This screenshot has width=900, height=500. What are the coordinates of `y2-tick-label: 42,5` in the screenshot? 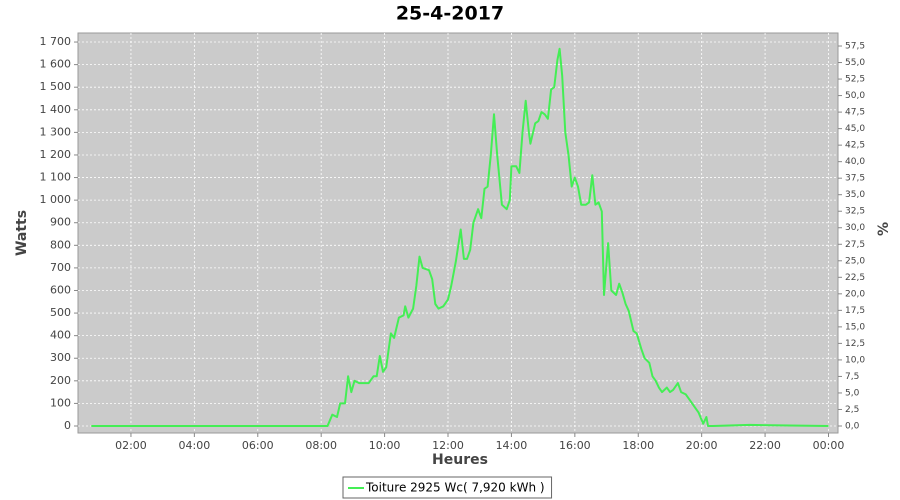 It's located at (855, 146).